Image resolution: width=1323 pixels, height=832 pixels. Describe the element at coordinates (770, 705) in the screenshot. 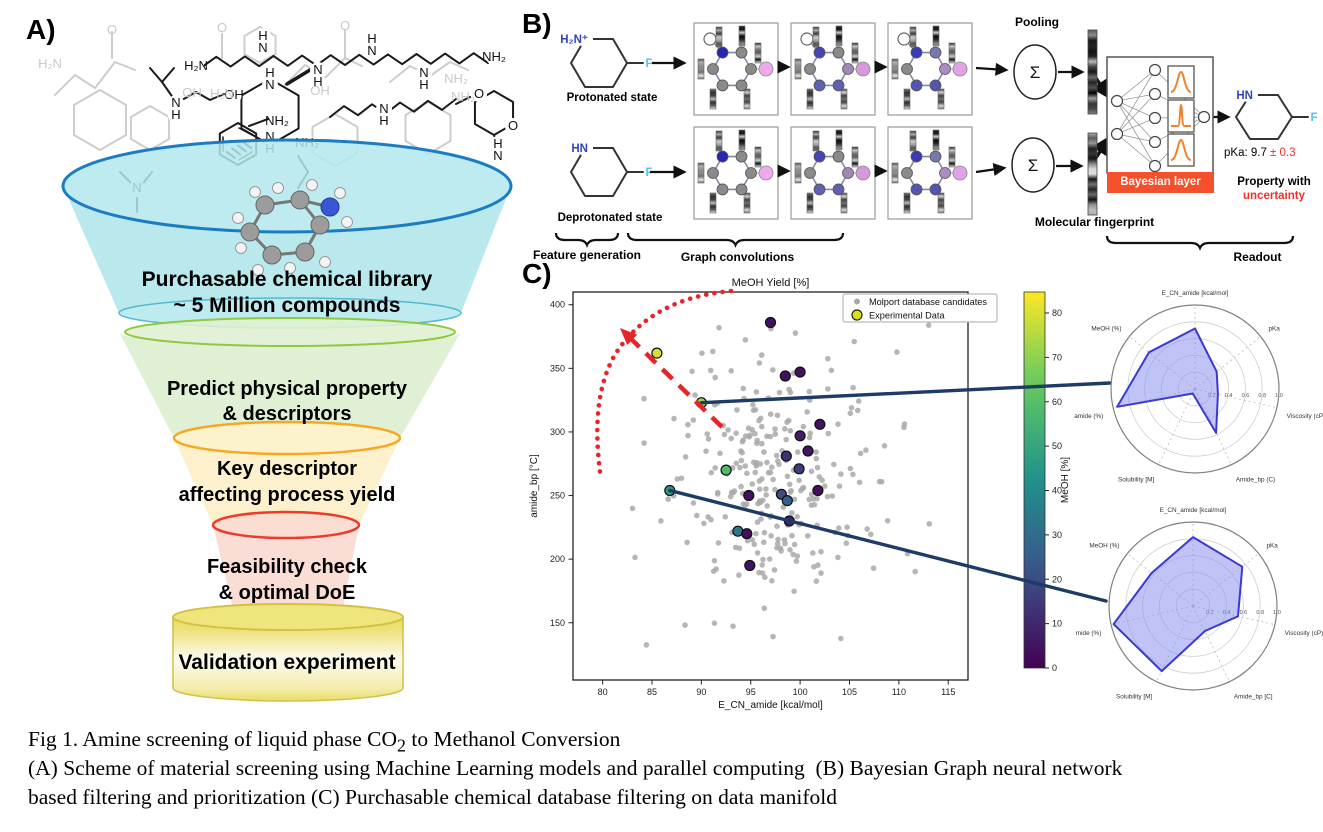

I see `x-axis-label: E_CN_amide [kcal/mol]` at that location.